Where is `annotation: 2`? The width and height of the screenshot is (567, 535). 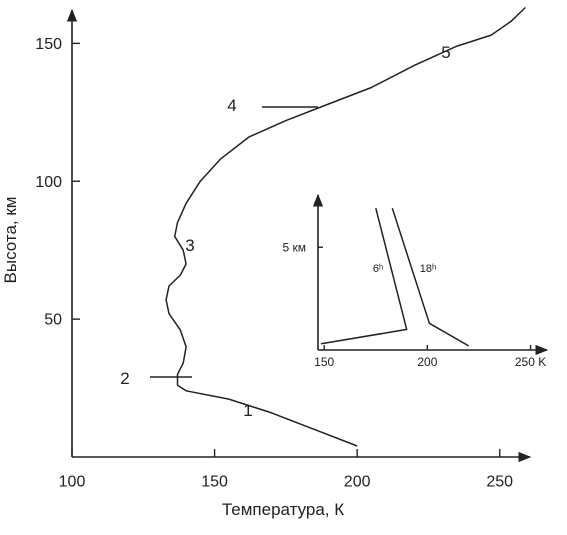
annotation: 2 is located at coordinates (124, 378).